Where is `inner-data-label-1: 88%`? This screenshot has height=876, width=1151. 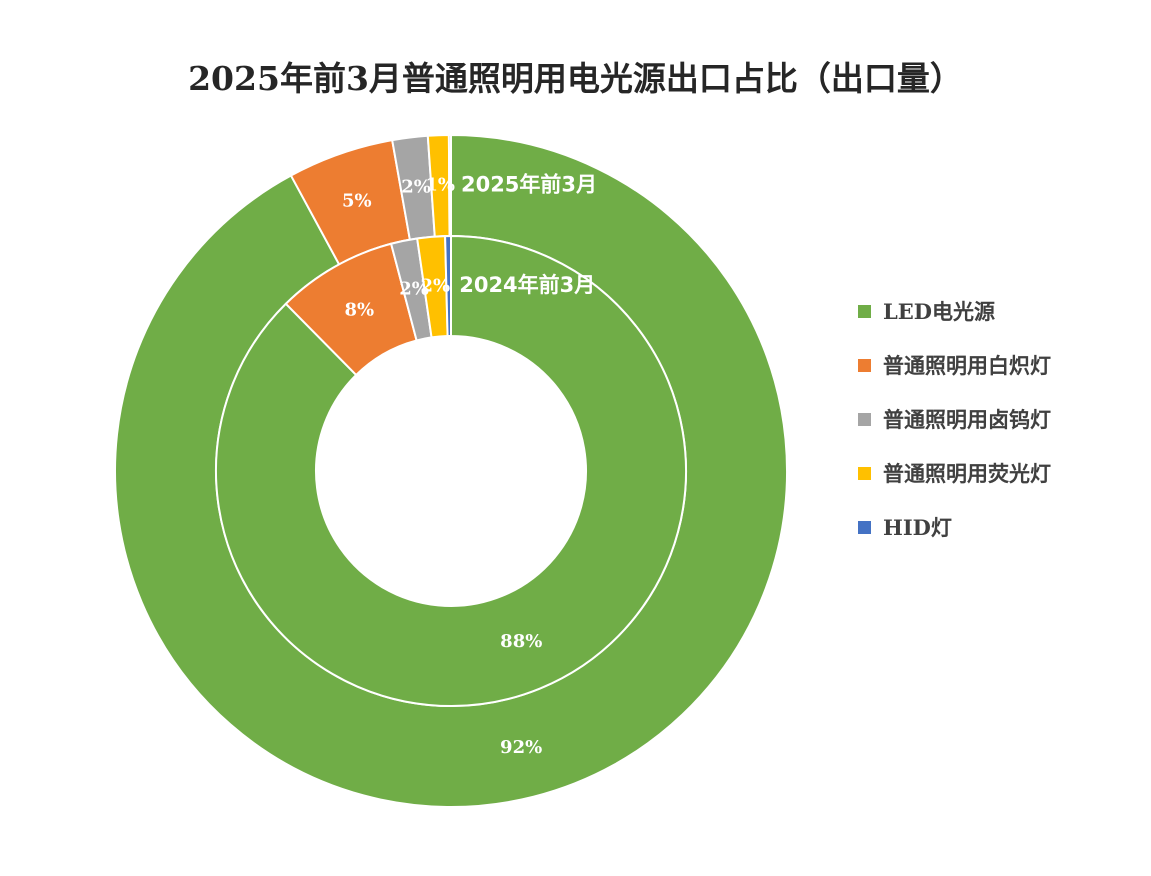 inner-data-label-1: 88% is located at coordinates (521, 641).